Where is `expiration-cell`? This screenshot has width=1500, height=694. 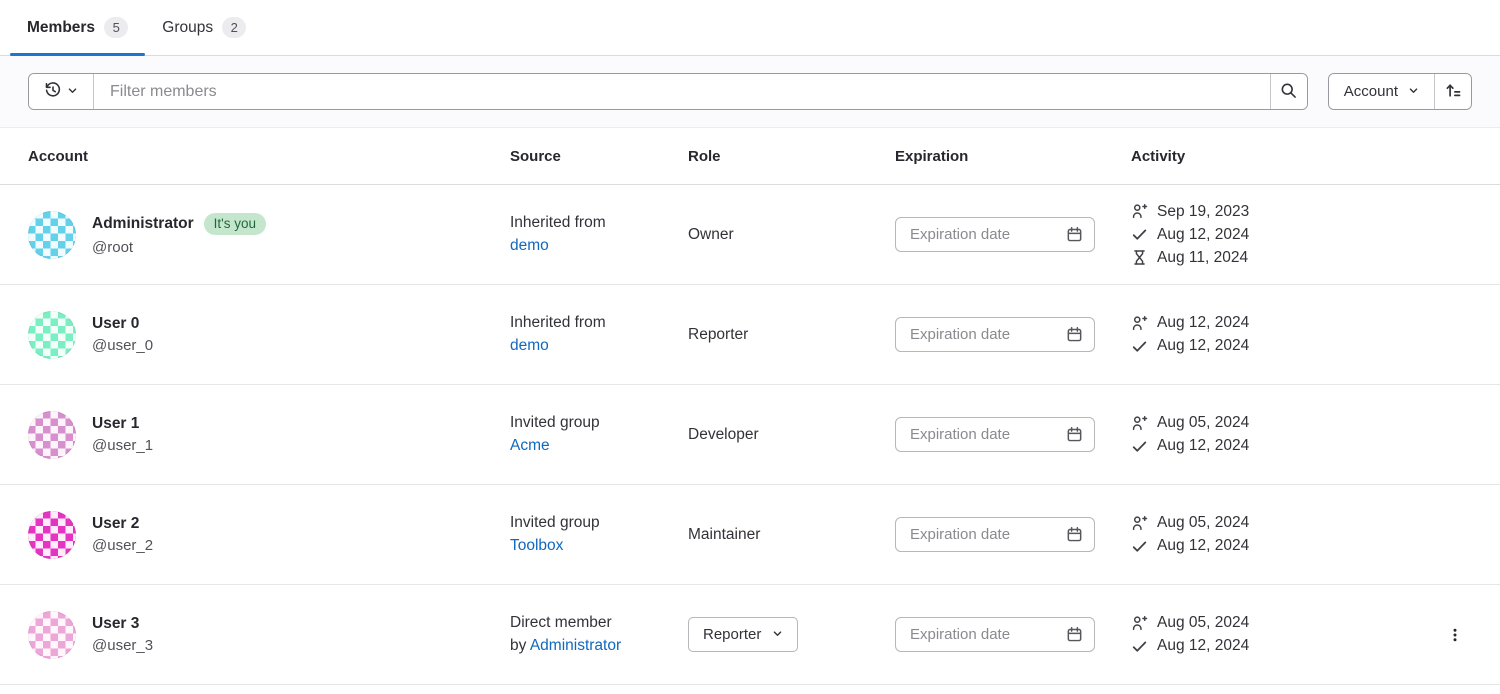 expiration-cell is located at coordinates (1013, 234).